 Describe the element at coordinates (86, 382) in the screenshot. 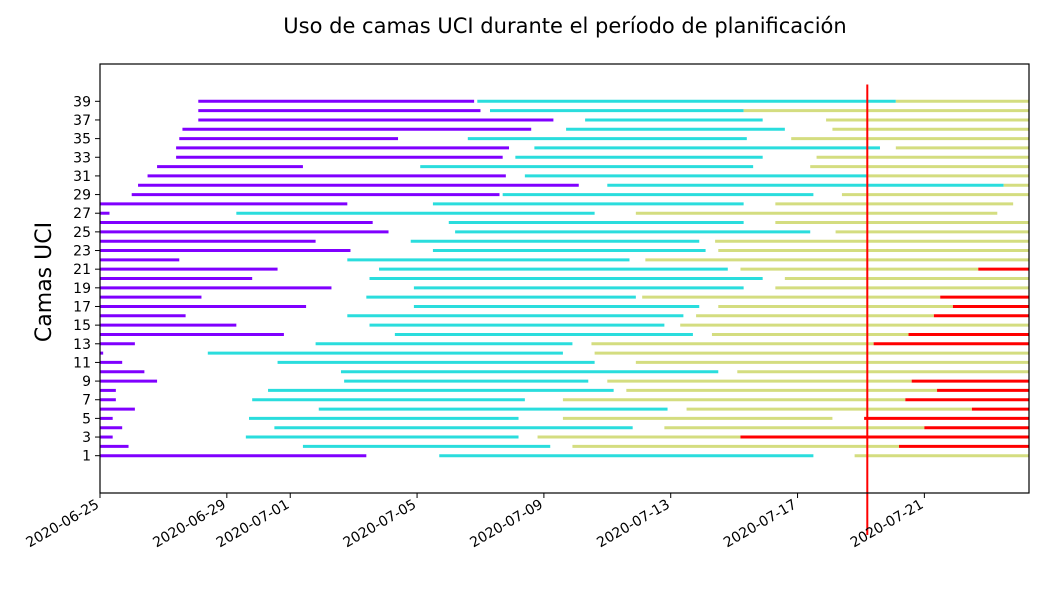

I see `y-tick-label: 9` at that location.